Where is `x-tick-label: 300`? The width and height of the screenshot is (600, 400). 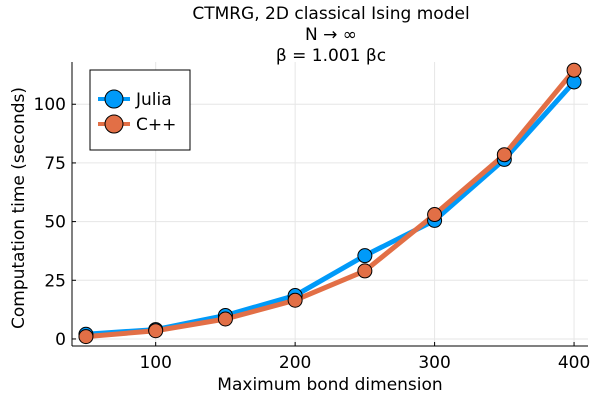
x-tick-label: 300 is located at coordinates (434, 363).